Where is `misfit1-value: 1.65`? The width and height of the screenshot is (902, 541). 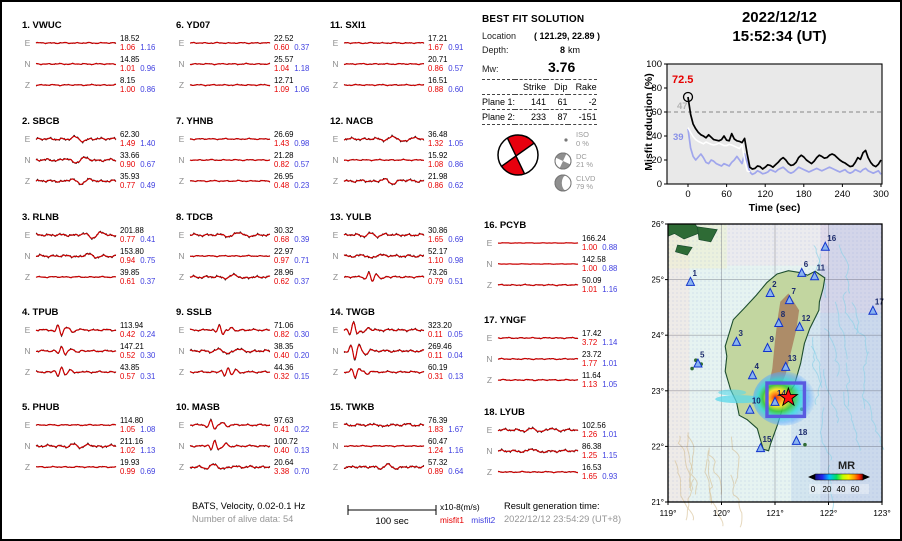 misfit1-value: 1.65 is located at coordinates (436, 239).